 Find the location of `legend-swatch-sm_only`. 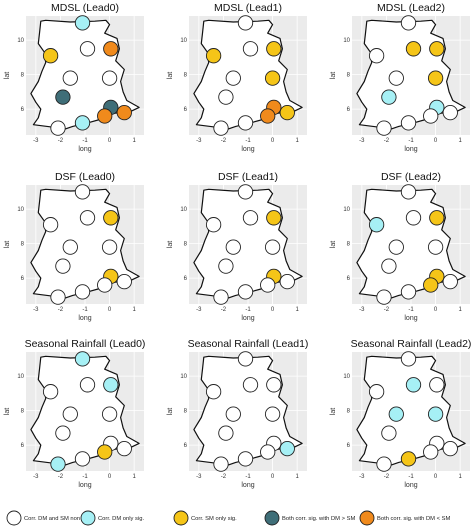

legend-swatch-sm_only is located at coordinates (181, 518).